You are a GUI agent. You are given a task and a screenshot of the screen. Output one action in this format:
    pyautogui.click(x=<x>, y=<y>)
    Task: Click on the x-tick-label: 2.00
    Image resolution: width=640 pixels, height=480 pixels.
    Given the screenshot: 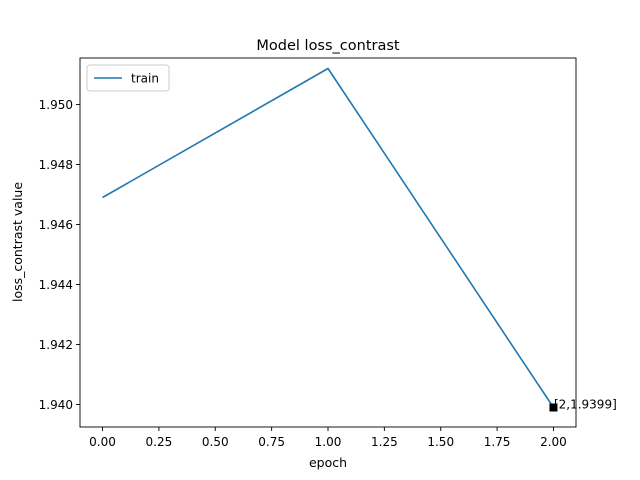 What is the action you would take?
    pyautogui.click(x=553, y=442)
    